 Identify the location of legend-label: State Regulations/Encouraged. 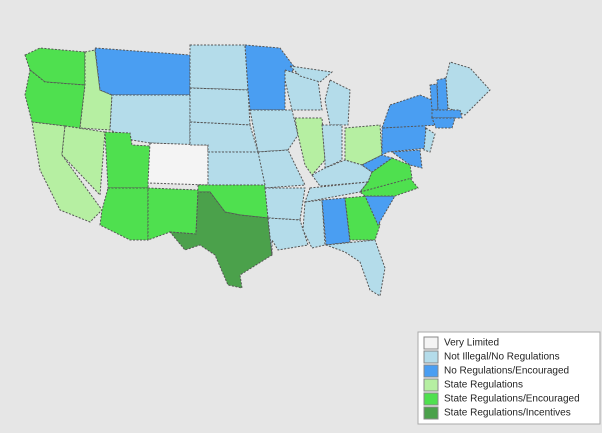
(512, 399).